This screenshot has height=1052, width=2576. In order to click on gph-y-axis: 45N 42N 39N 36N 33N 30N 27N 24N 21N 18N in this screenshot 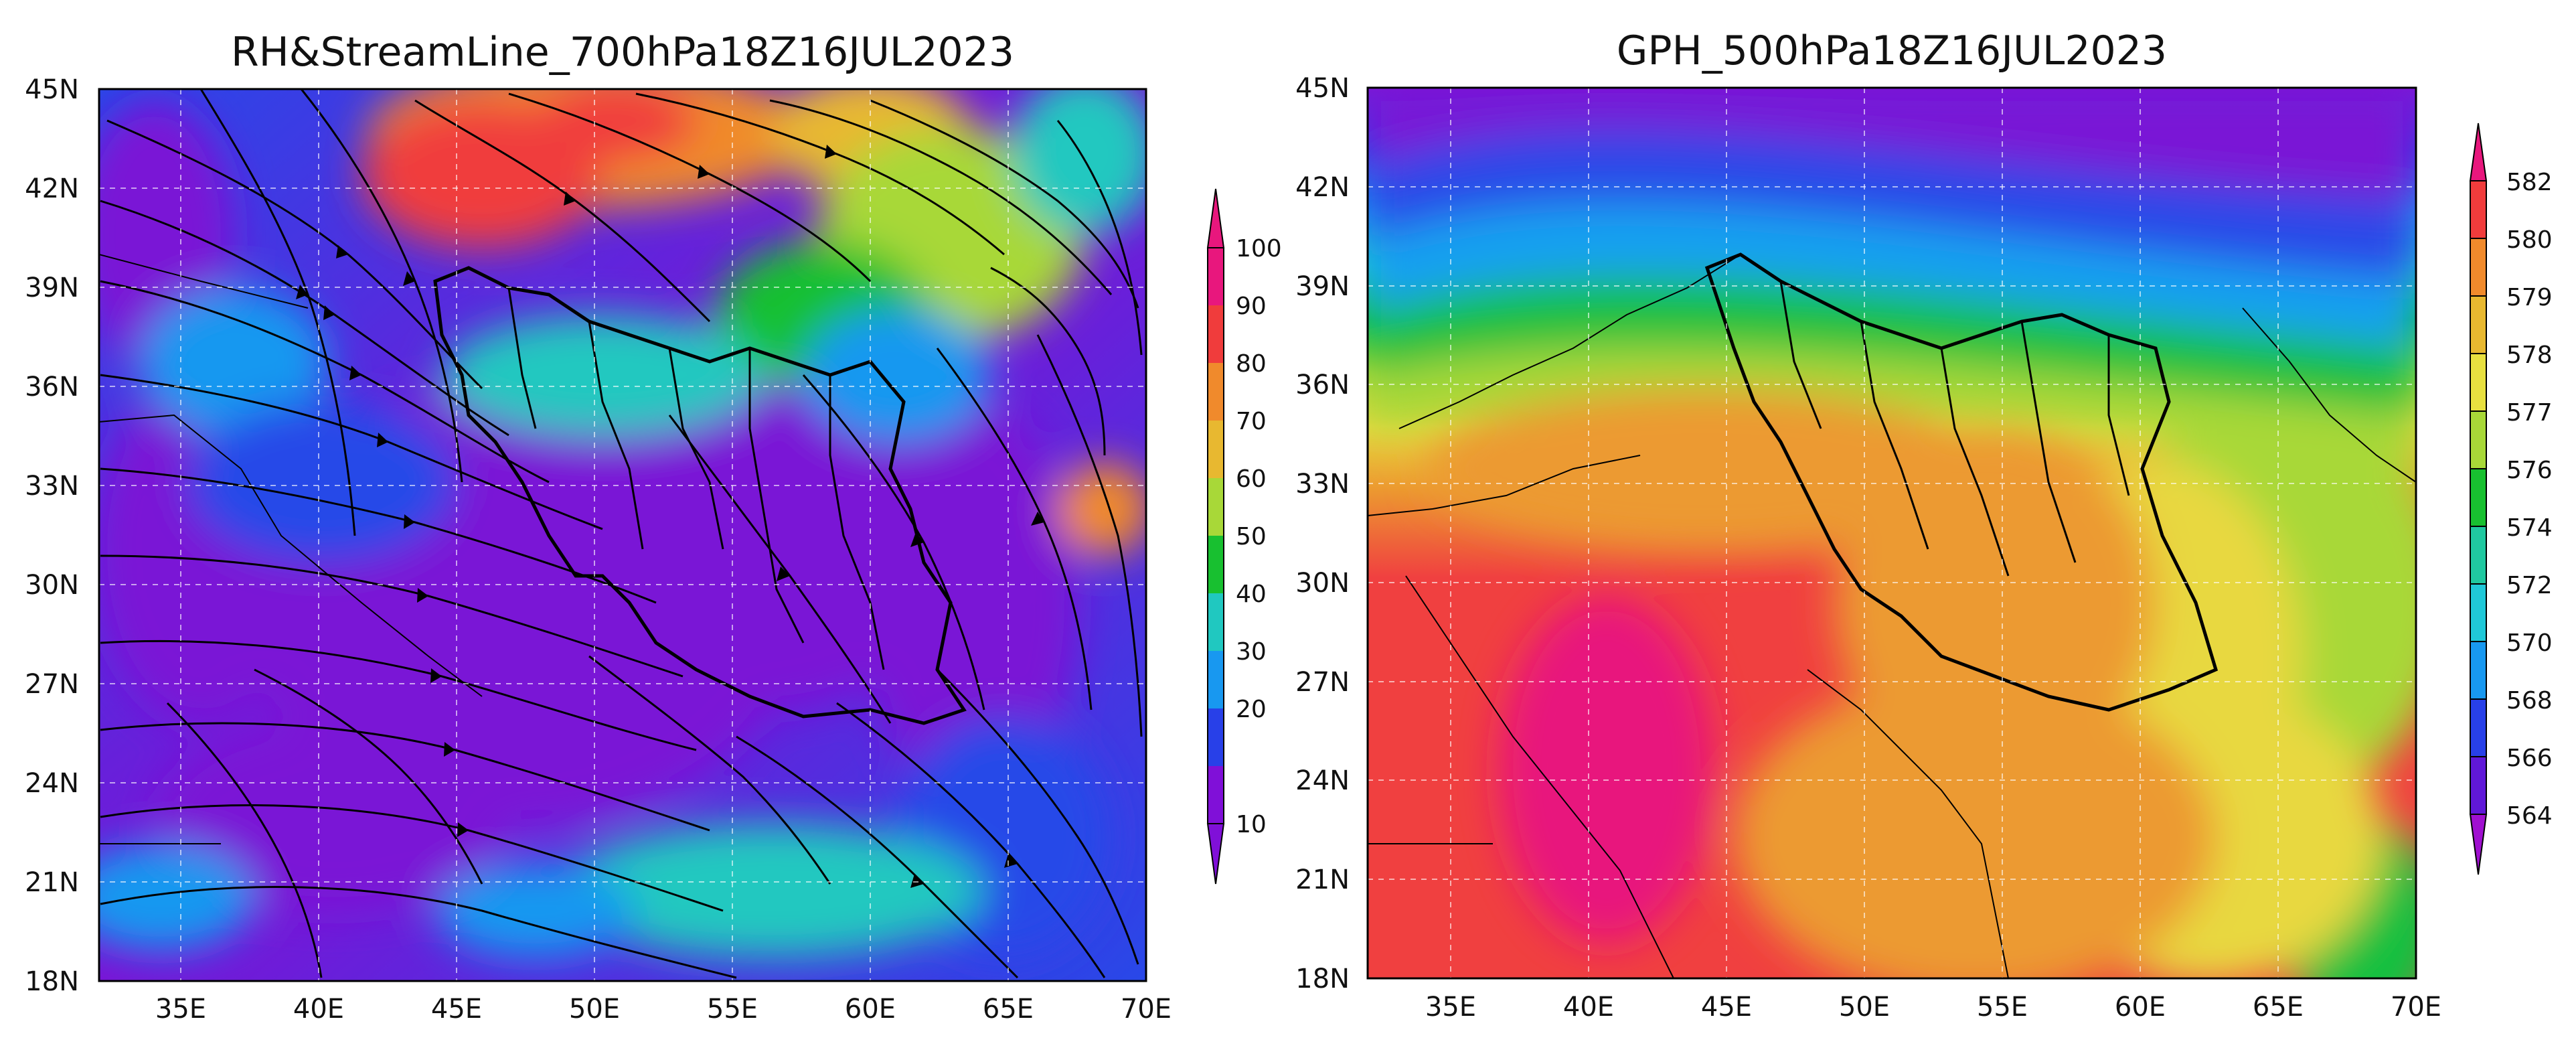, I will do `click(1323, 533)`.